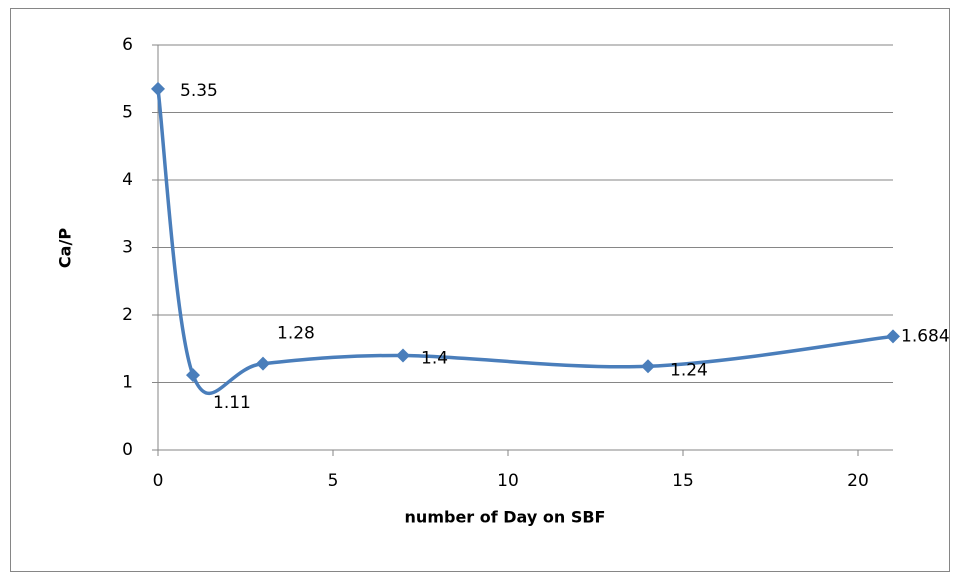 This screenshot has width=960, height=579. I want to click on data-label: 1.684, so click(925, 336).